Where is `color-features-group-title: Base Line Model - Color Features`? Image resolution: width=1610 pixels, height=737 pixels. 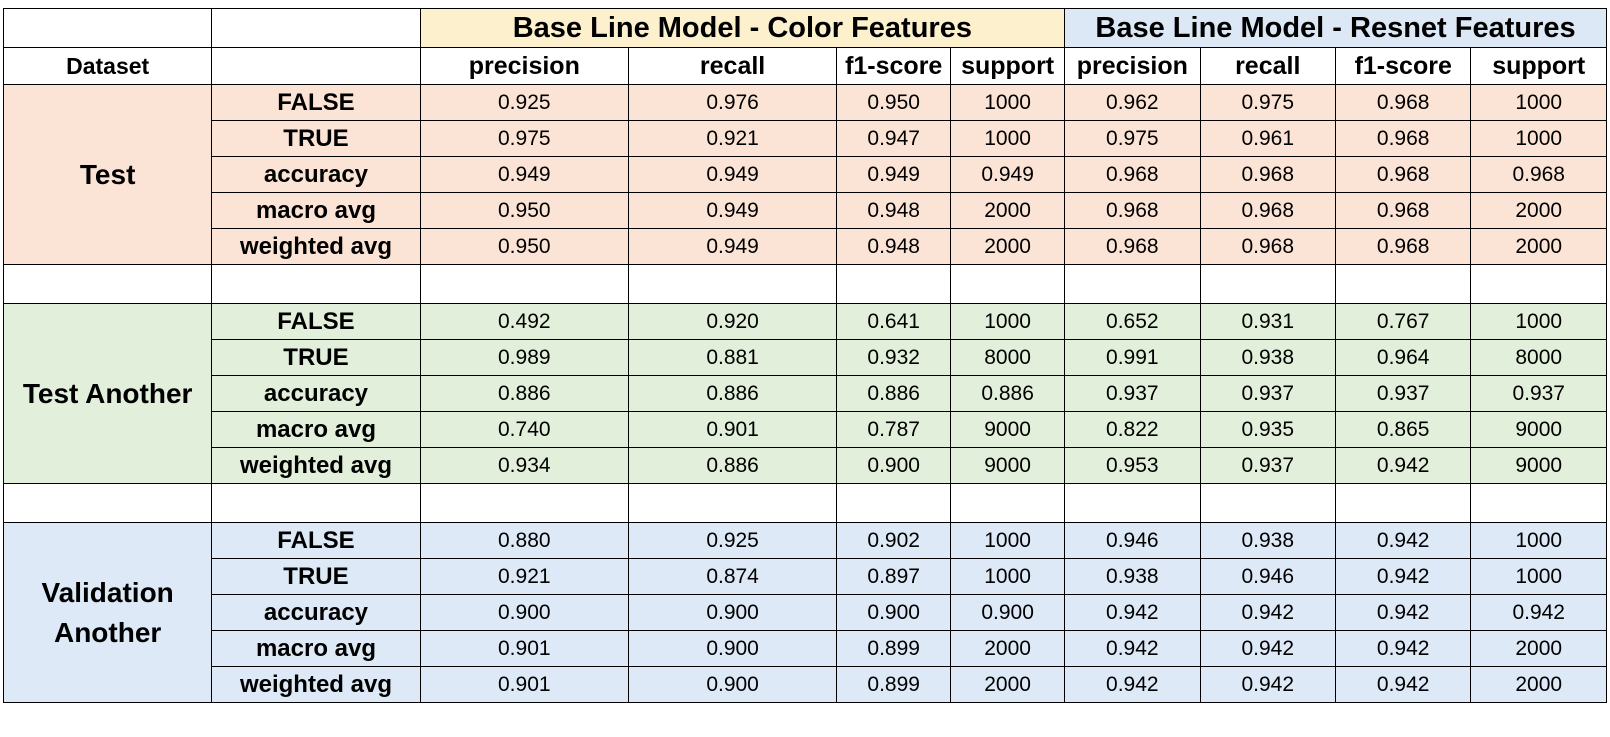 color-features-group-title: Base Line Model - Color Features is located at coordinates (742, 28).